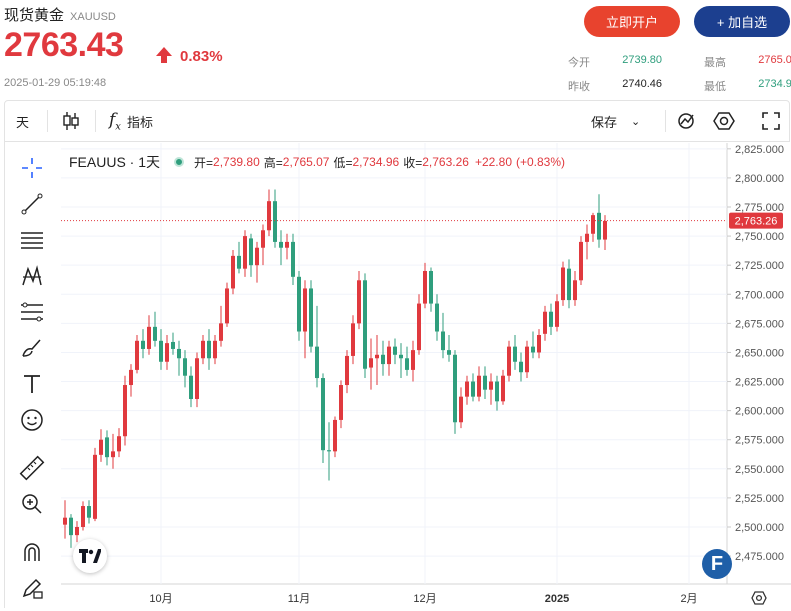  What do you see at coordinates (759, 499) in the screenshot?
I see `y-tick-label: 2,525.000` at bounding box center [759, 499].